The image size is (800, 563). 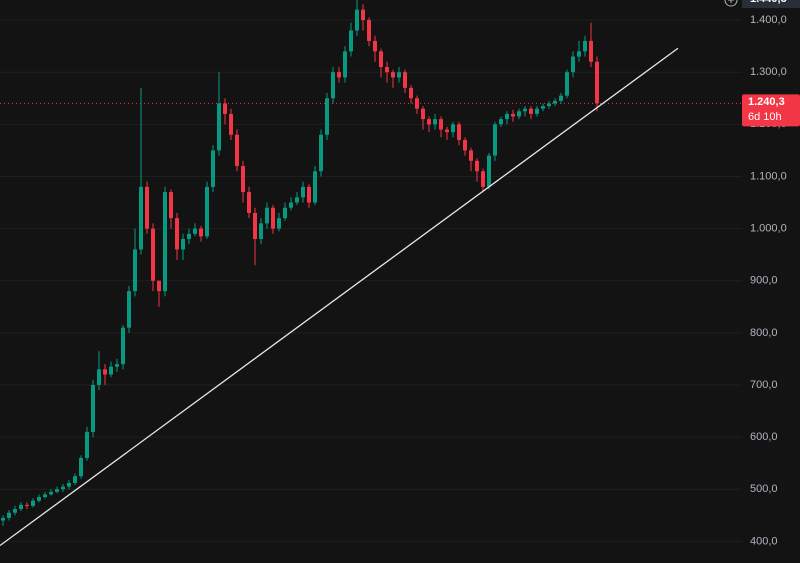 I want to click on crosshair-box, so click(x=771, y=4).